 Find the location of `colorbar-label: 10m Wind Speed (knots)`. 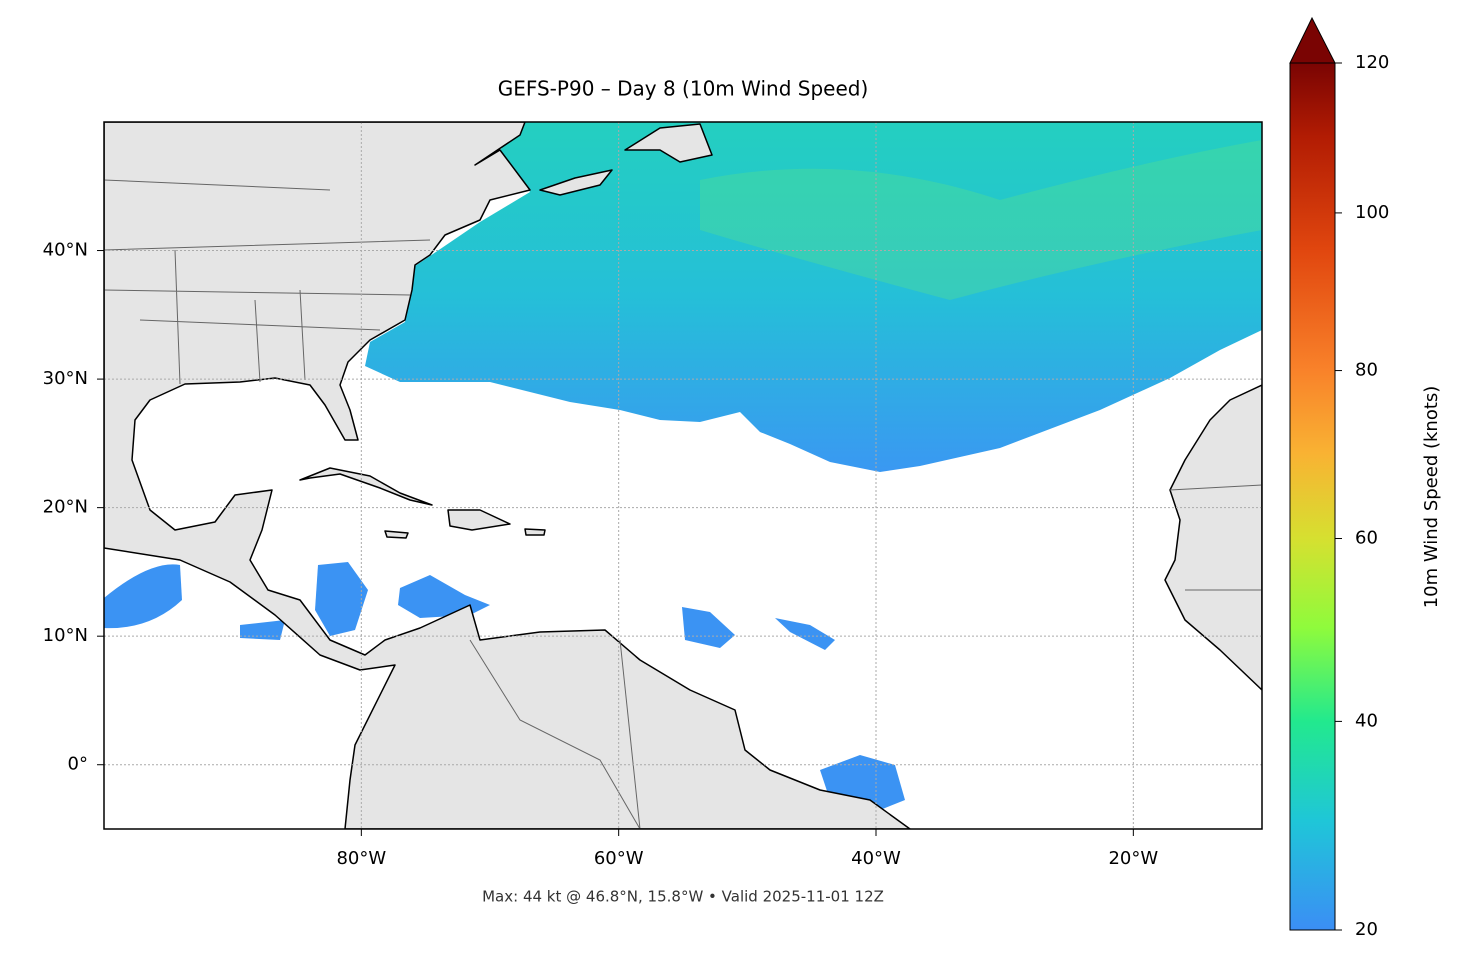

colorbar-label: 10m Wind Speed (knots) is located at coordinates (1431, 497).